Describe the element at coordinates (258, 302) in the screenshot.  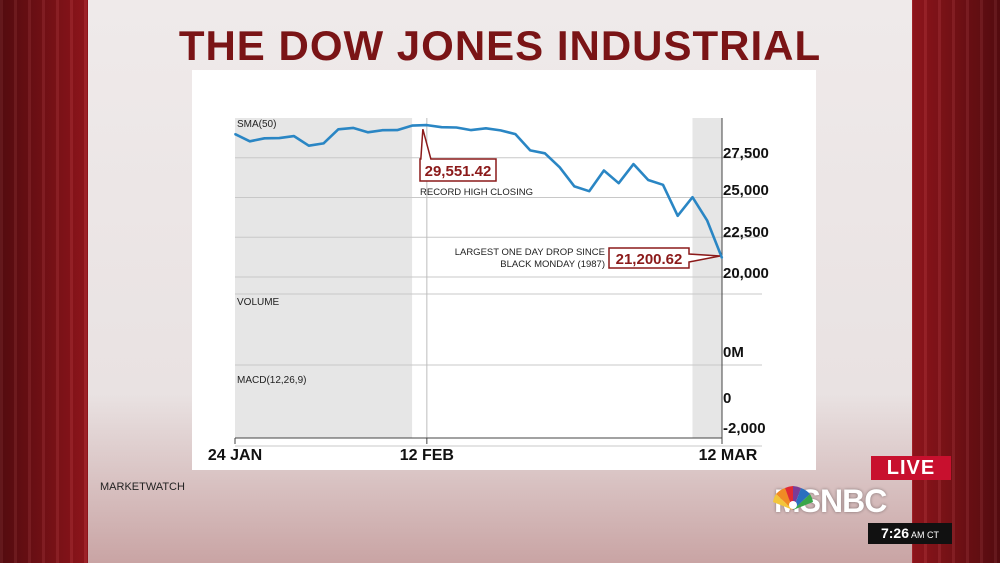
I see `volume-label: VOLUME` at that location.